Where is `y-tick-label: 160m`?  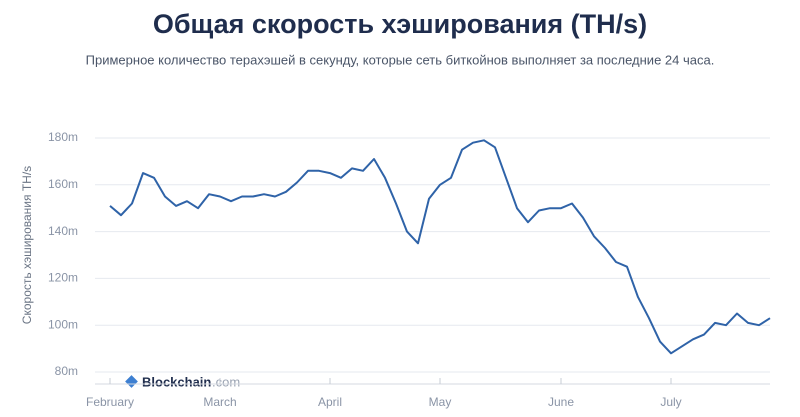 y-tick-label: 160m is located at coordinates (63, 184).